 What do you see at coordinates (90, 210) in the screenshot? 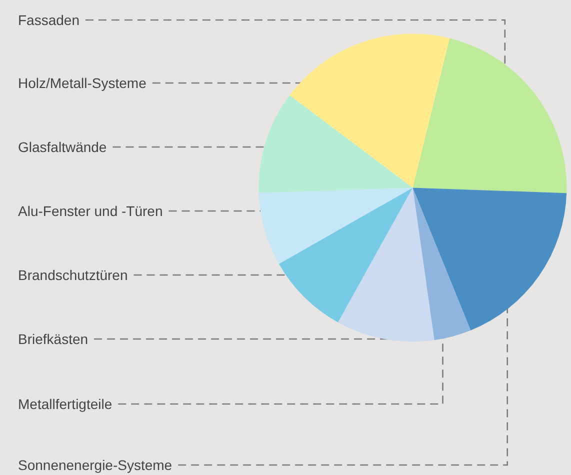
I see `slice-label: Alu-Fenster und -Türen` at bounding box center [90, 210].